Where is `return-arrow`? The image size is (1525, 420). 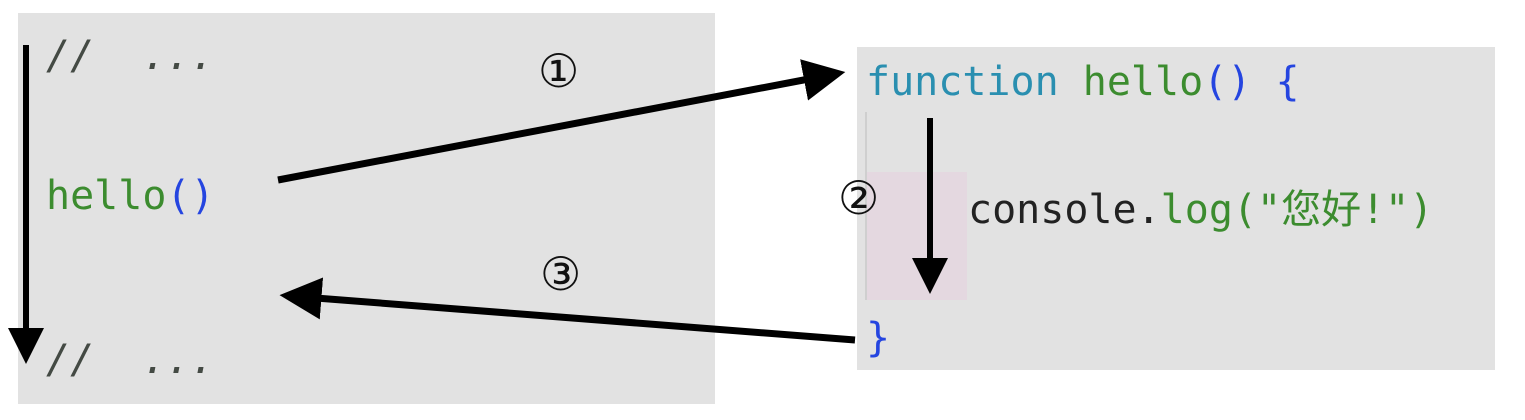 return-arrow is located at coordinates (572, 318).